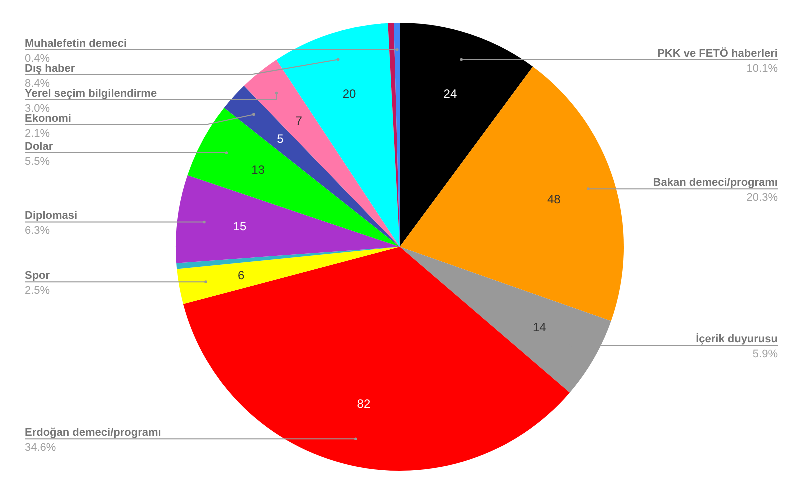  Describe the element at coordinates (715, 183) in the screenshot. I see `slice-label: Bakan demeci/programı` at that location.